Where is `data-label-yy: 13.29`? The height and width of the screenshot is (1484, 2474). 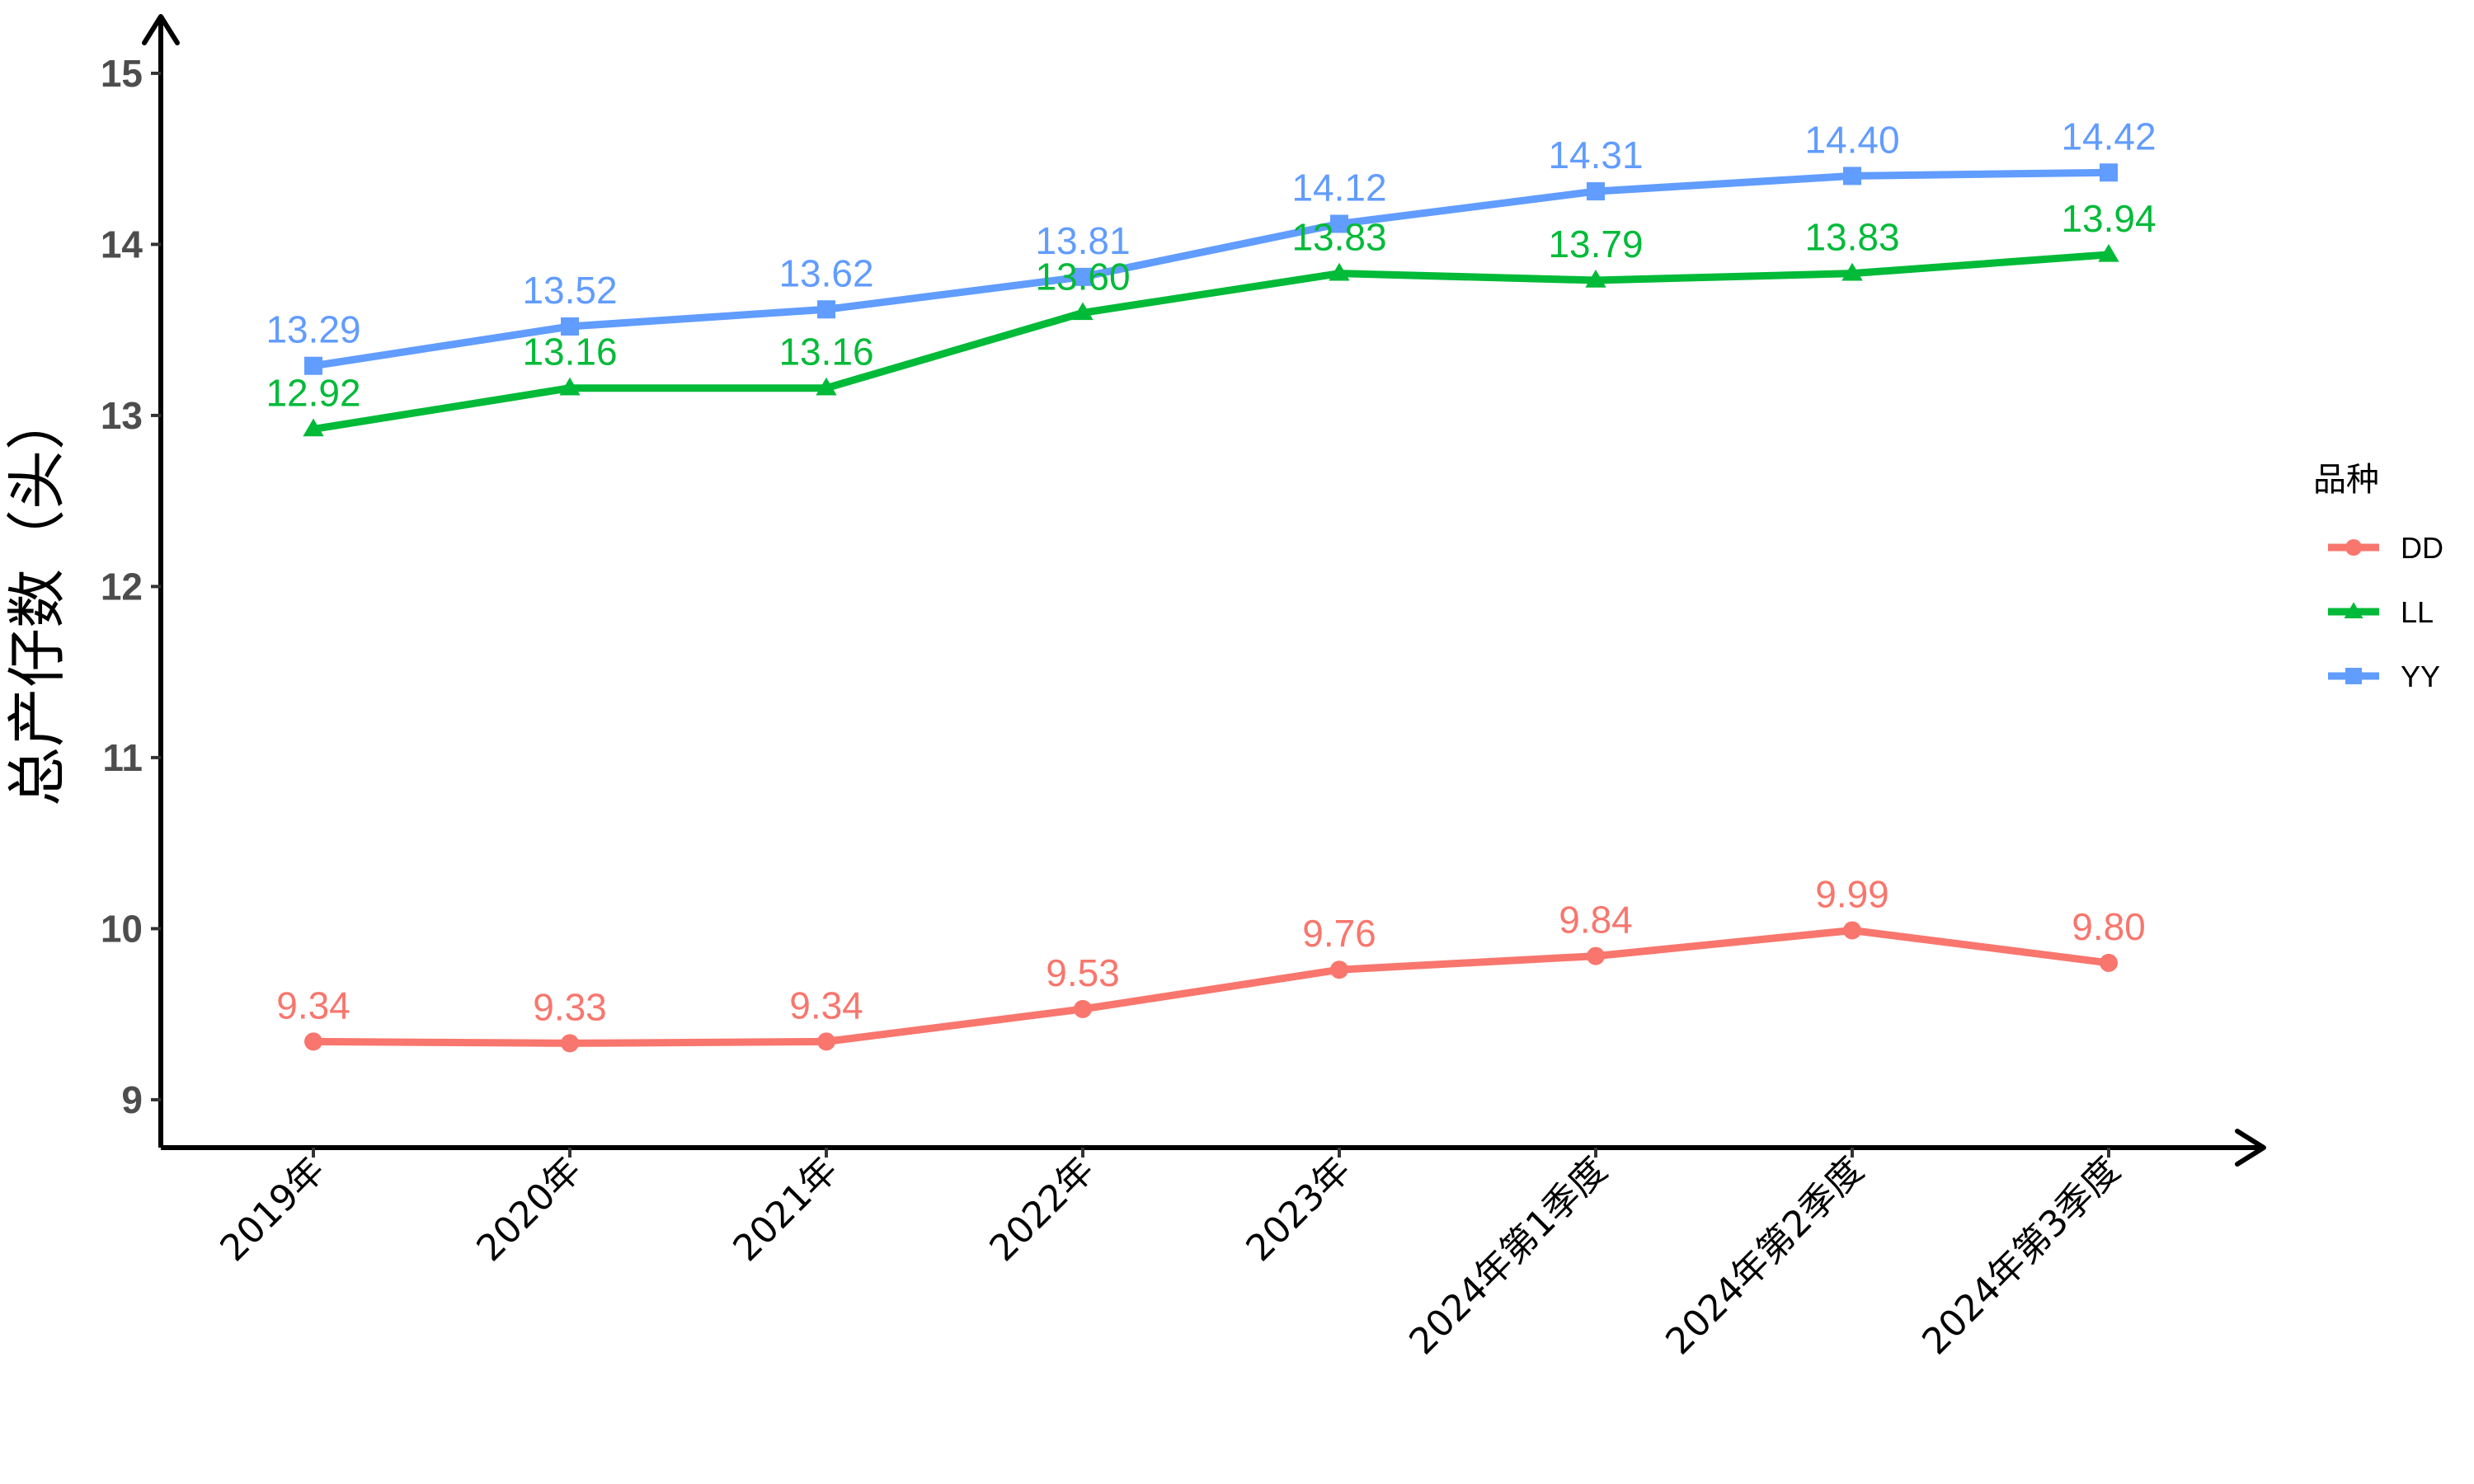 data-label-yy: 13.29 is located at coordinates (313, 329).